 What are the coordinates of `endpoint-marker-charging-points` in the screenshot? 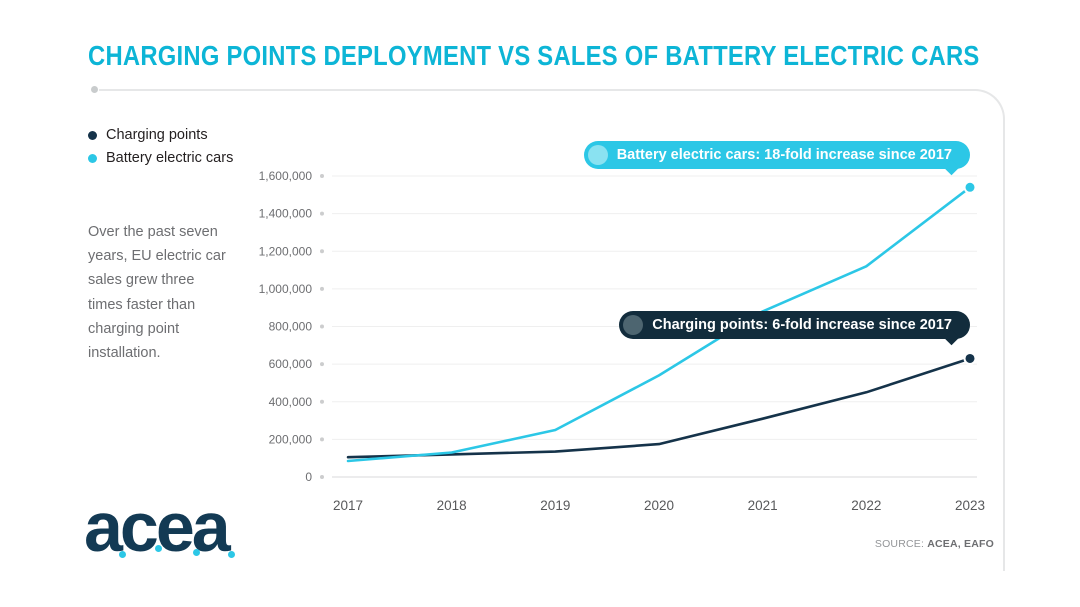 It's located at (970, 358).